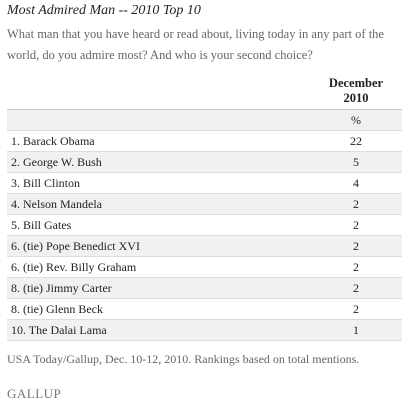 The height and width of the screenshot is (407, 413). What do you see at coordinates (204, 246) in the screenshot?
I see `table-row: 6. (tie) Pope Benedict XVI 2` at bounding box center [204, 246].